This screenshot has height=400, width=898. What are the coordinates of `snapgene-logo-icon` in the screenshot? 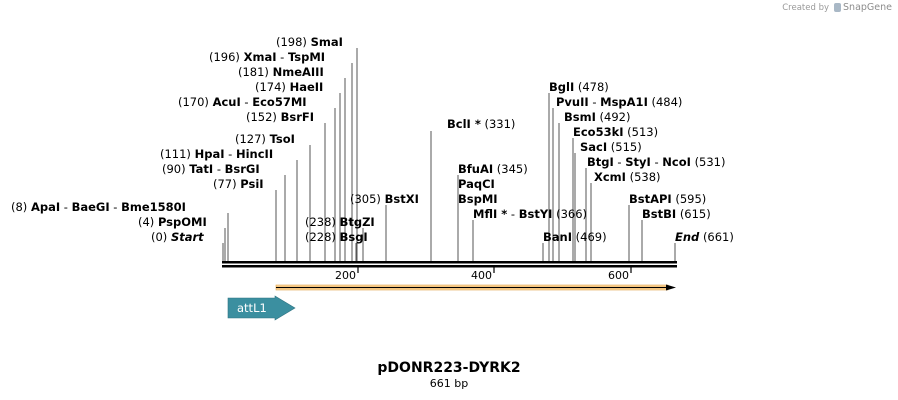 It's located at (838, 7).